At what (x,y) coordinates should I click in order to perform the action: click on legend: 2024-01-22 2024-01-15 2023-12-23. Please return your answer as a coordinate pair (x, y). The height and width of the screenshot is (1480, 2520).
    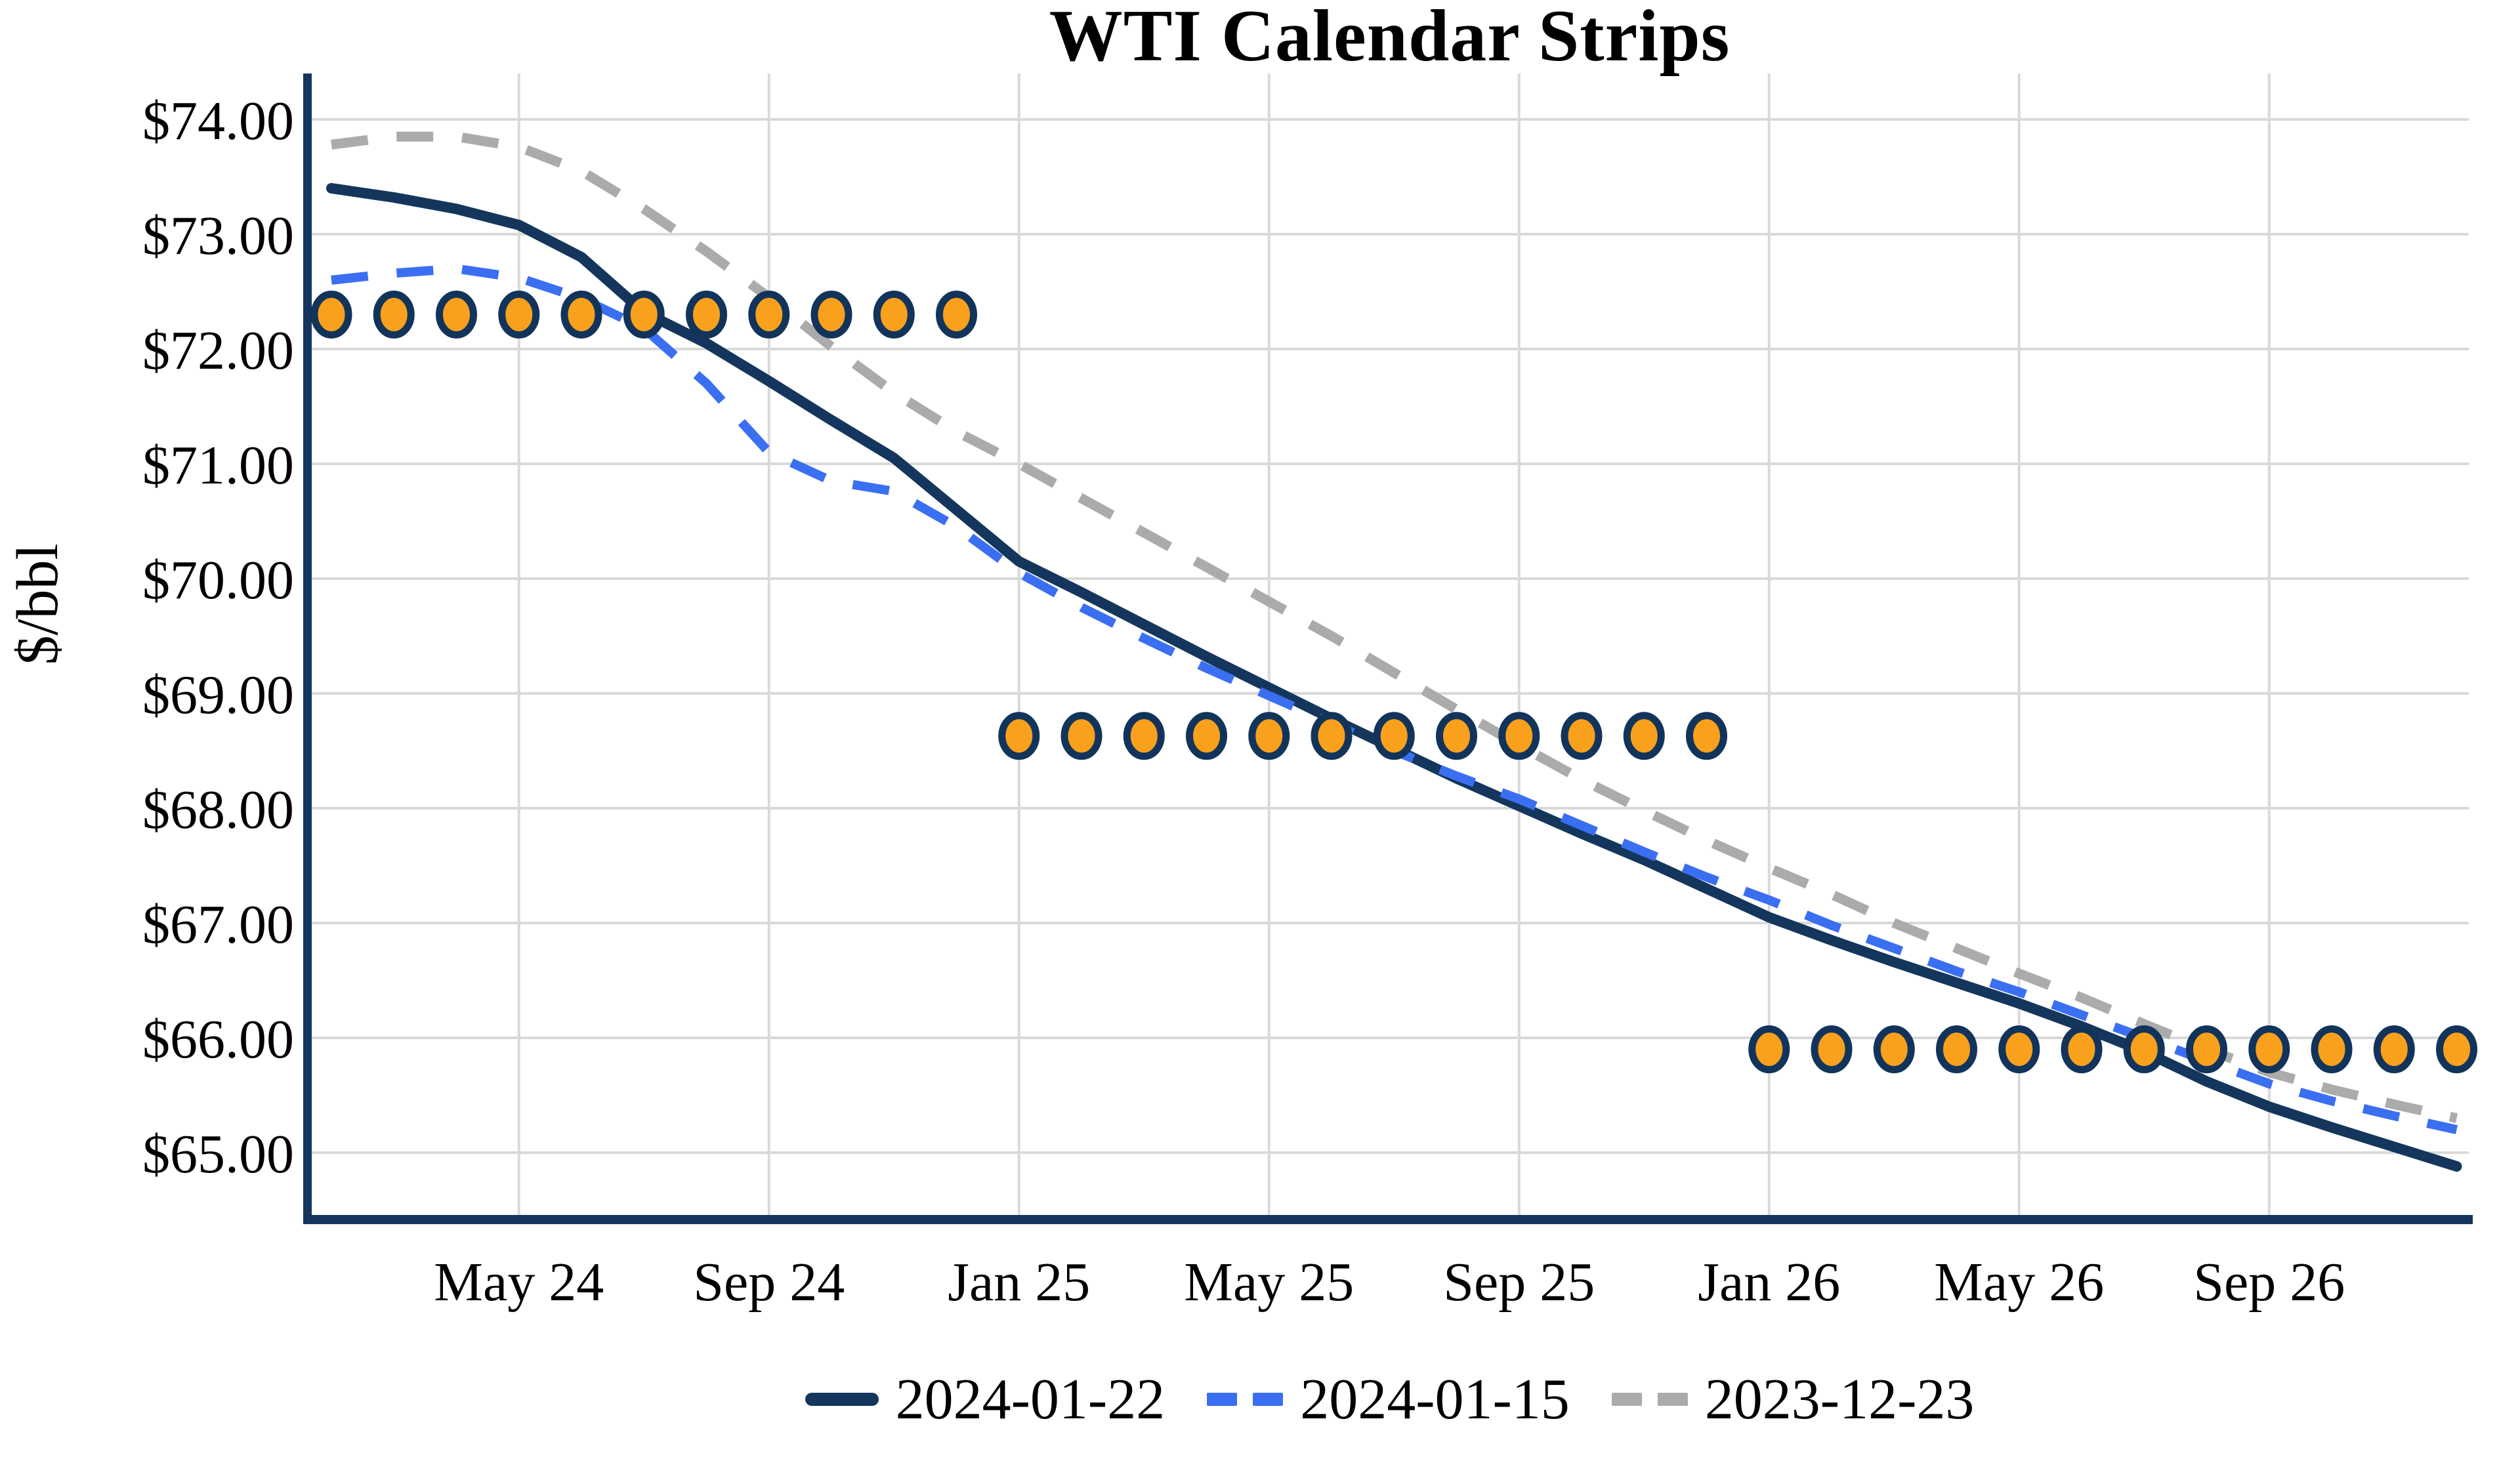
    Looking at the image, I should click on (1389, 1399).